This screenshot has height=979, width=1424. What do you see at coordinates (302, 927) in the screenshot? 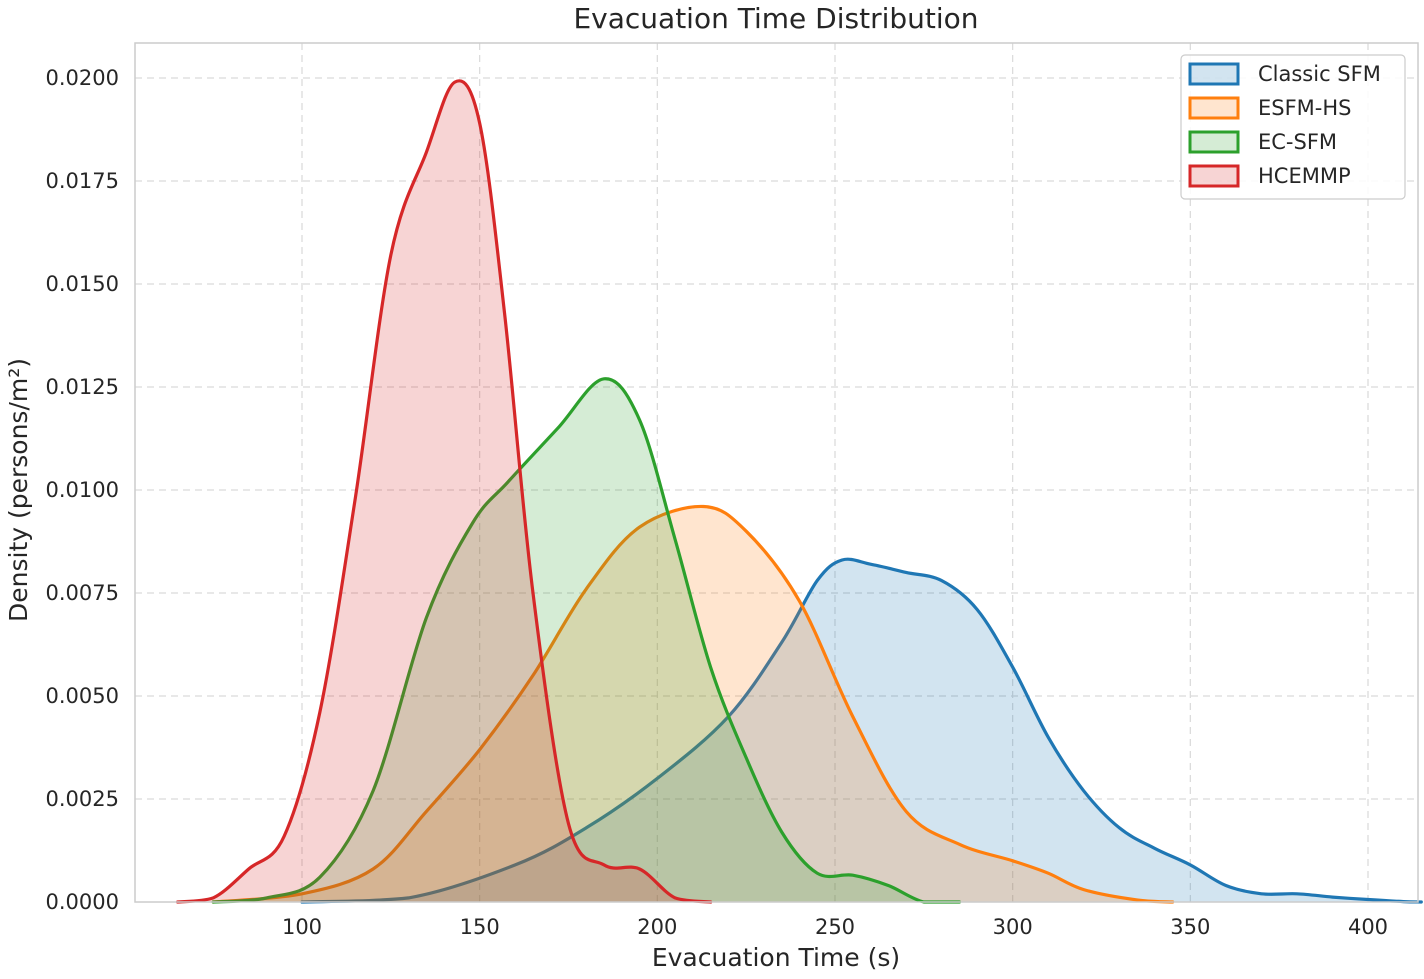
I see `x-tick-label: 100` at bounding box center [302, 927].